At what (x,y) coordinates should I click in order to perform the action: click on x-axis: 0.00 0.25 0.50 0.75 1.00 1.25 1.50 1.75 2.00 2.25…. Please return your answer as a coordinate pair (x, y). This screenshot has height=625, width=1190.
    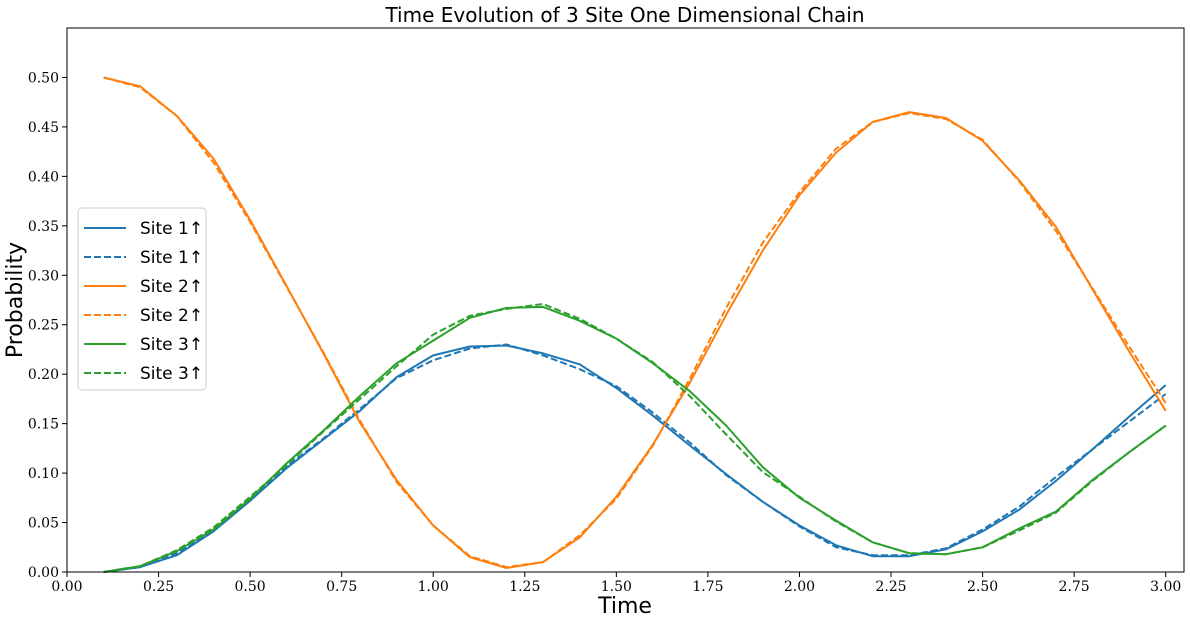
    Looking at the image, I should click on (616, 583).